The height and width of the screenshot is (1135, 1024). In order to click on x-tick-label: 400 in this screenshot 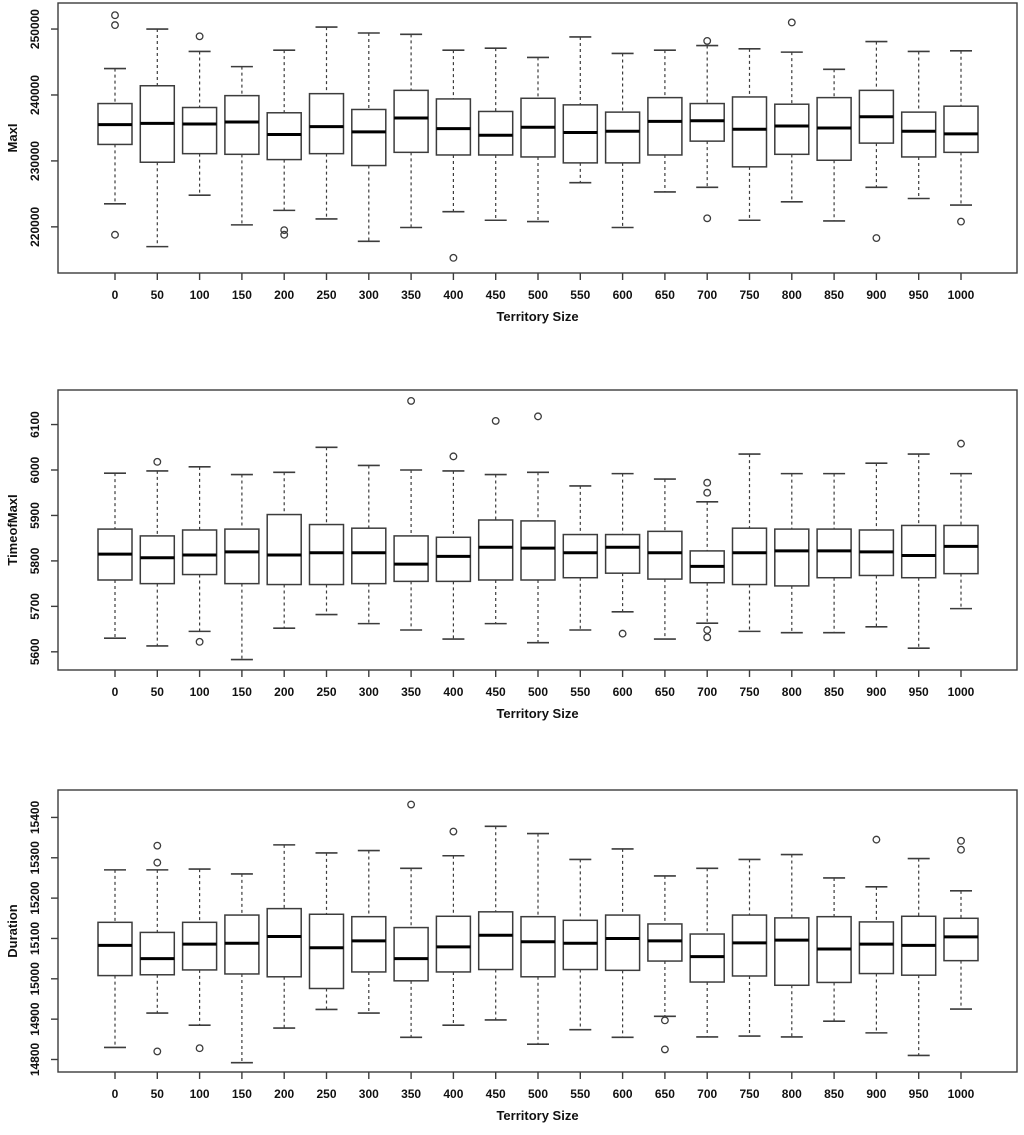, I will do `click(453, 295)`.